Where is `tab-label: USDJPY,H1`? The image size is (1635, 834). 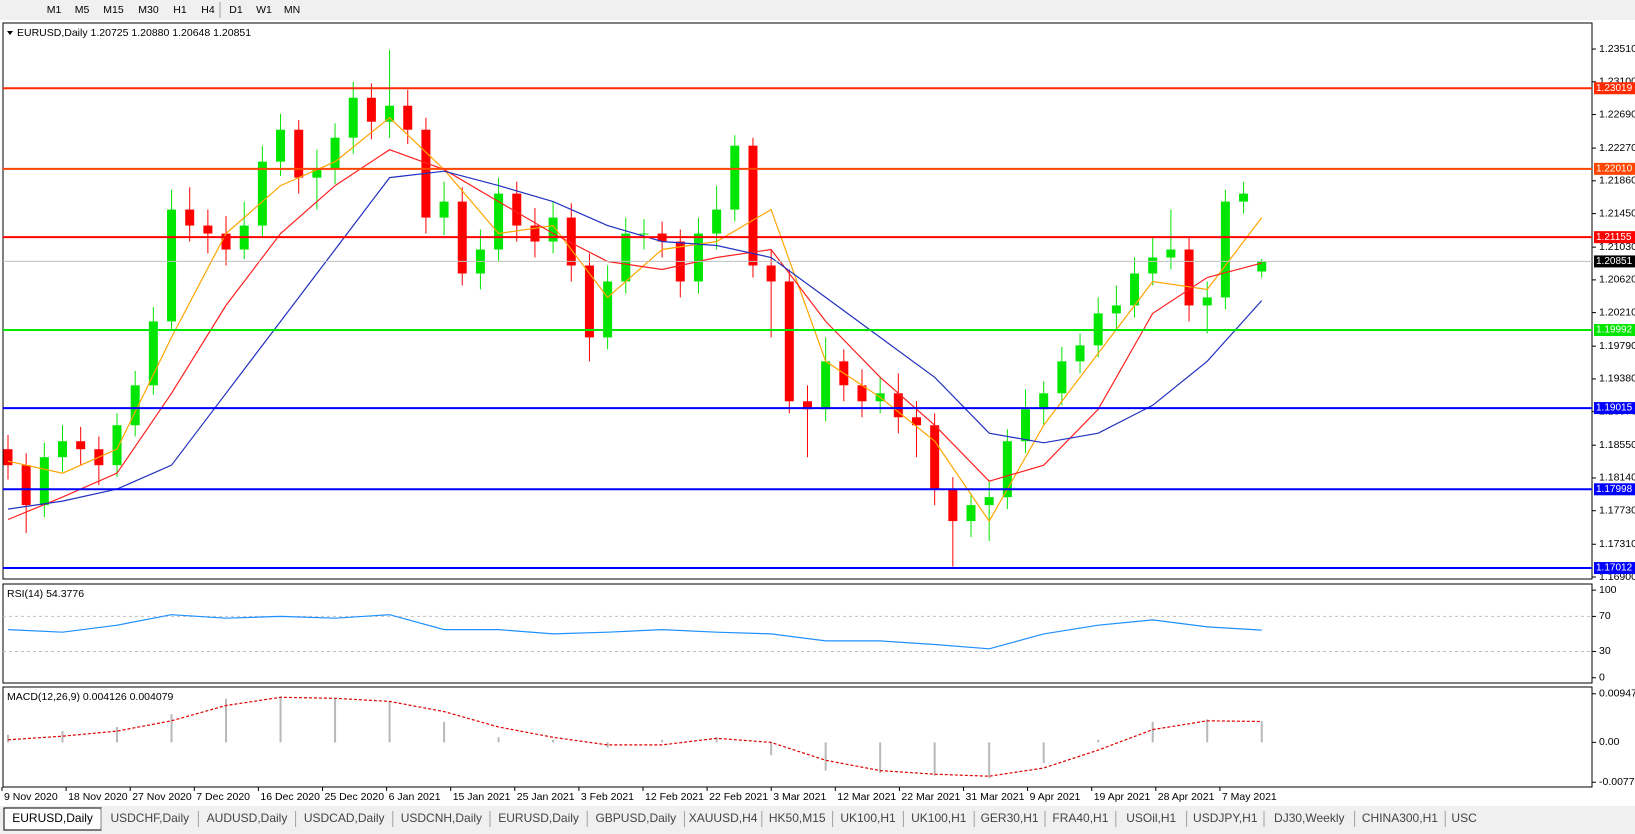
tab-label: USDJPY,H1 is located at coordinates (1225, 818).